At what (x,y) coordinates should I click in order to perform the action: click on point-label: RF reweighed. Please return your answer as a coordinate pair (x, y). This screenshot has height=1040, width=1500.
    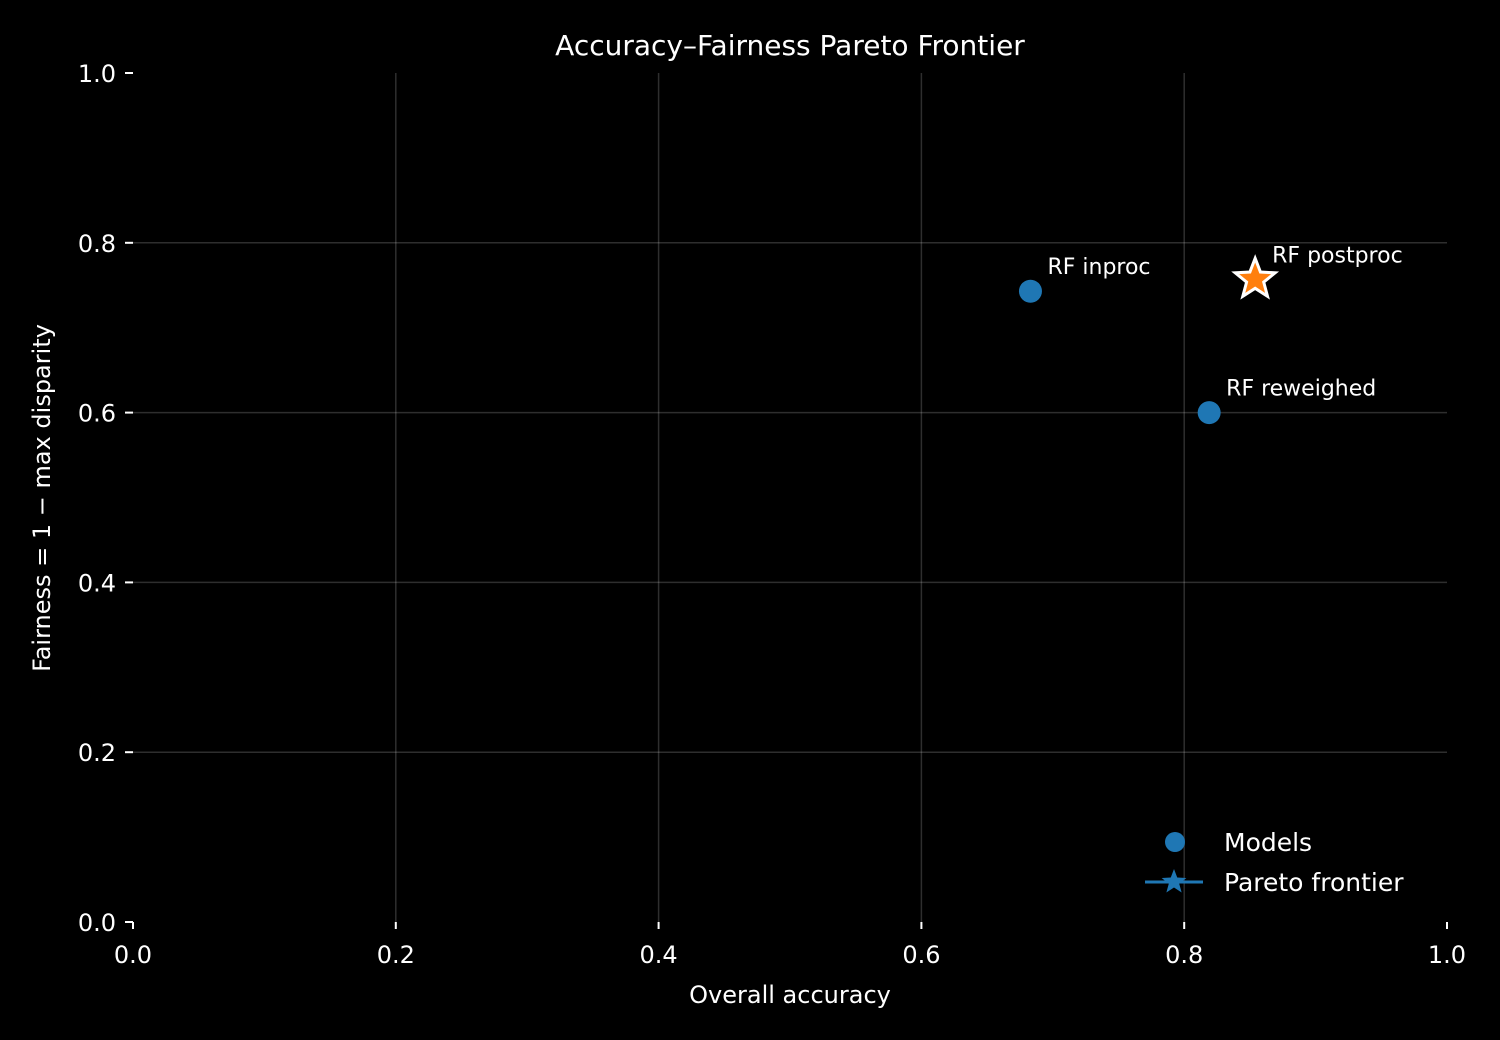
    Looking at the image, I should click on (1301, 389).